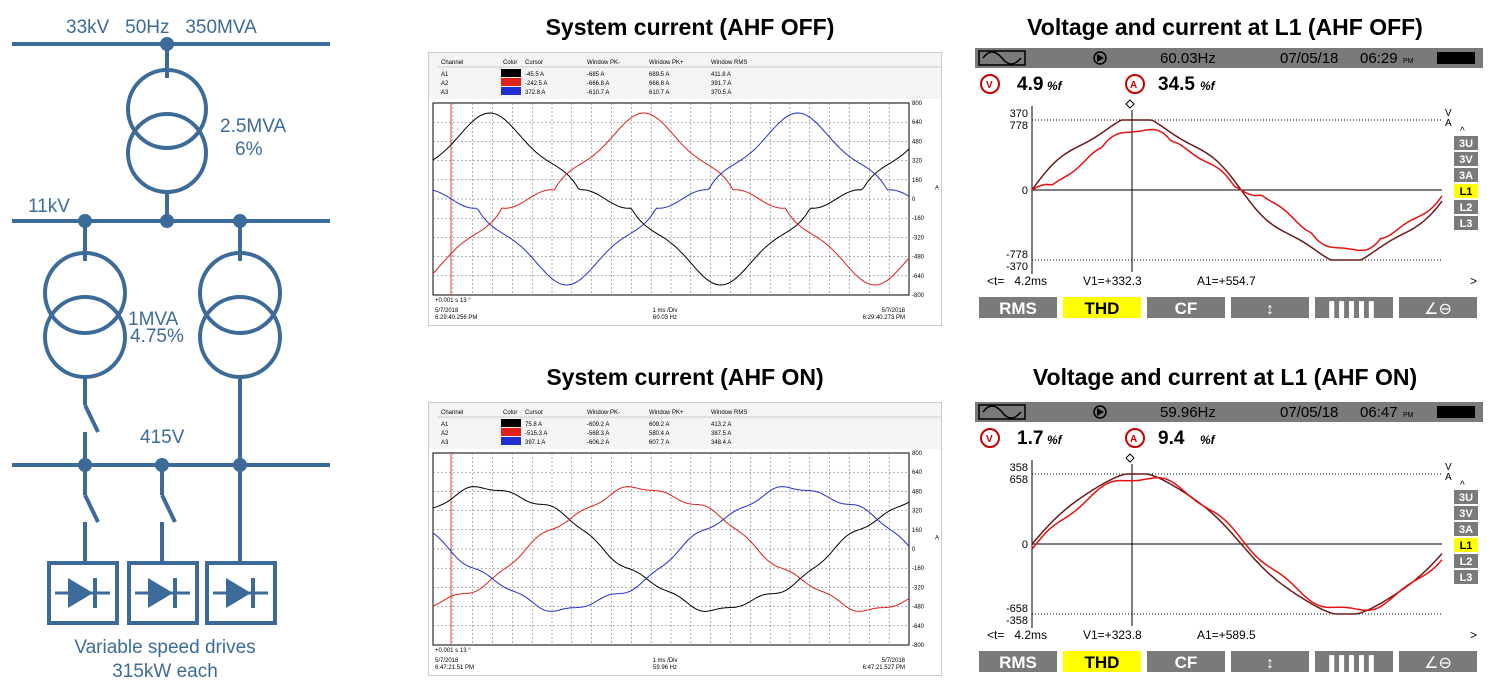 The width and height of the screenshot is (1491, 698). I want to click on phasor-icon: ∠⊖, so click(1438, 309).